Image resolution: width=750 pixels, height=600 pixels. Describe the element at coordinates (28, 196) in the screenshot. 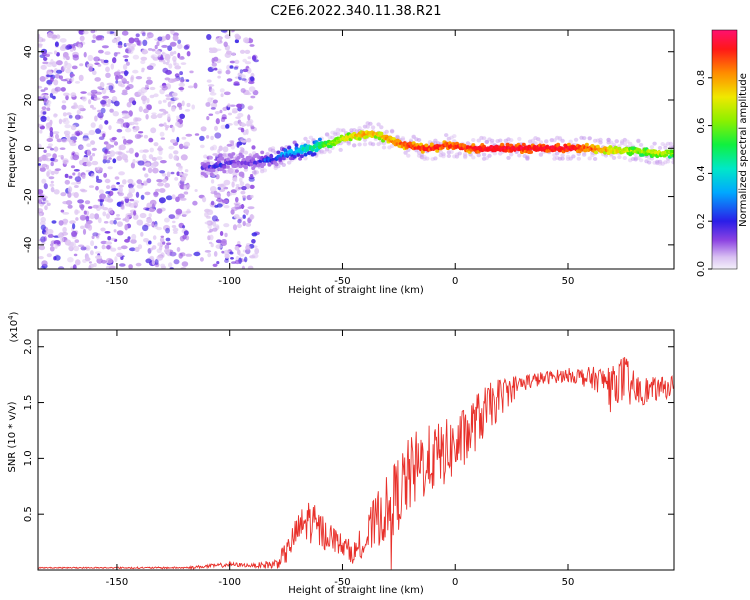

I see `y-tick-label: -20` at that location.